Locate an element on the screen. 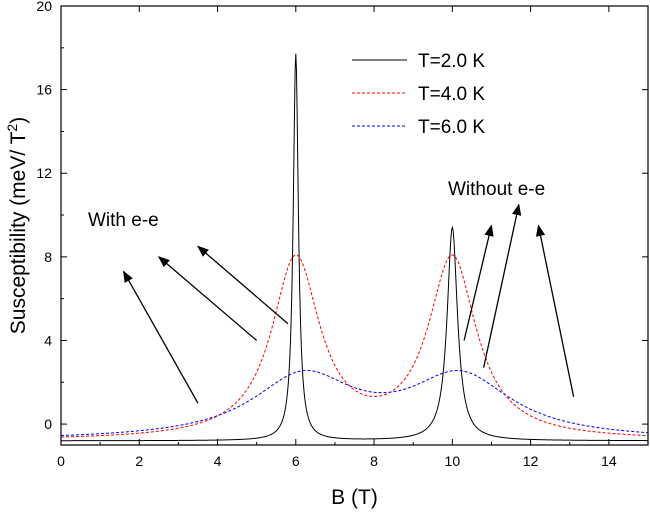 This screenshot has height=513, width=650. x-tick-label: 14 is located at coordinates (609, 461).